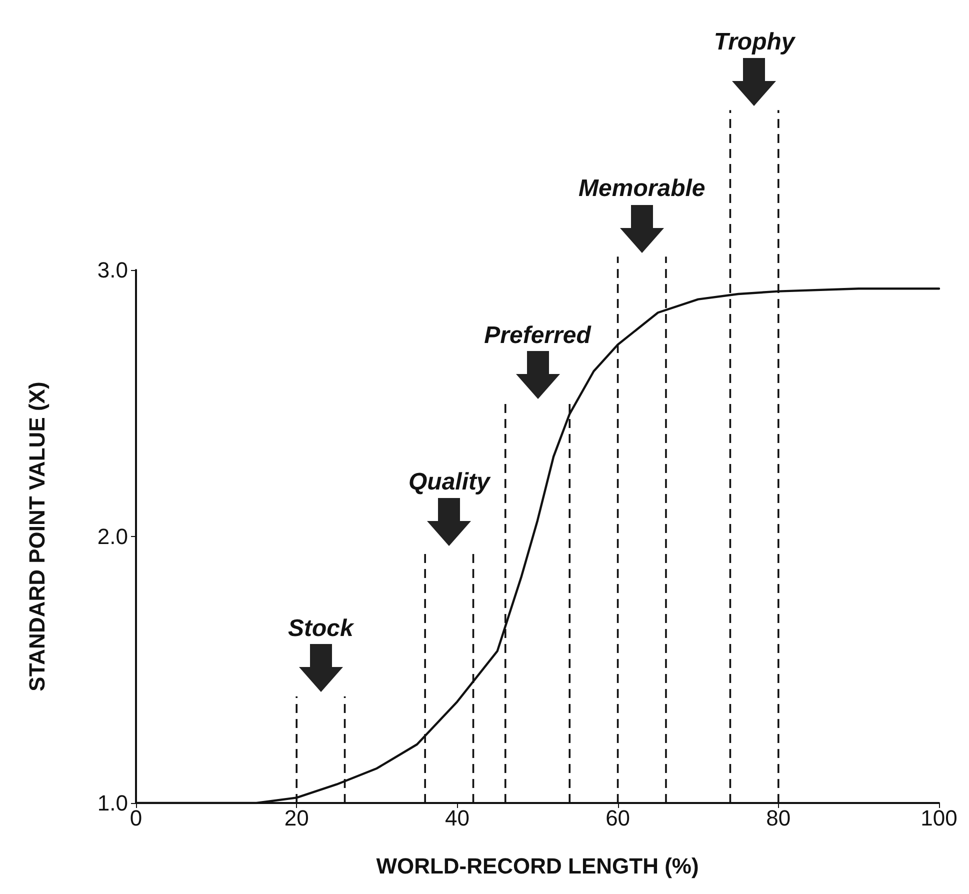 The height and width of the screenshot is (894, 969). I want to click on y-tick-label: 3.0, so click(112, 270).